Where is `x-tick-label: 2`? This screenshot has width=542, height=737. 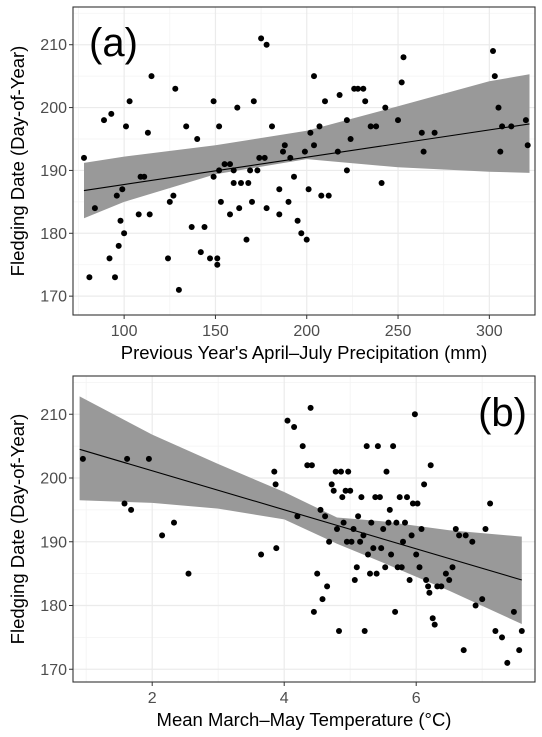
x-tick-label: 2 is located at coordinates (152, 698).